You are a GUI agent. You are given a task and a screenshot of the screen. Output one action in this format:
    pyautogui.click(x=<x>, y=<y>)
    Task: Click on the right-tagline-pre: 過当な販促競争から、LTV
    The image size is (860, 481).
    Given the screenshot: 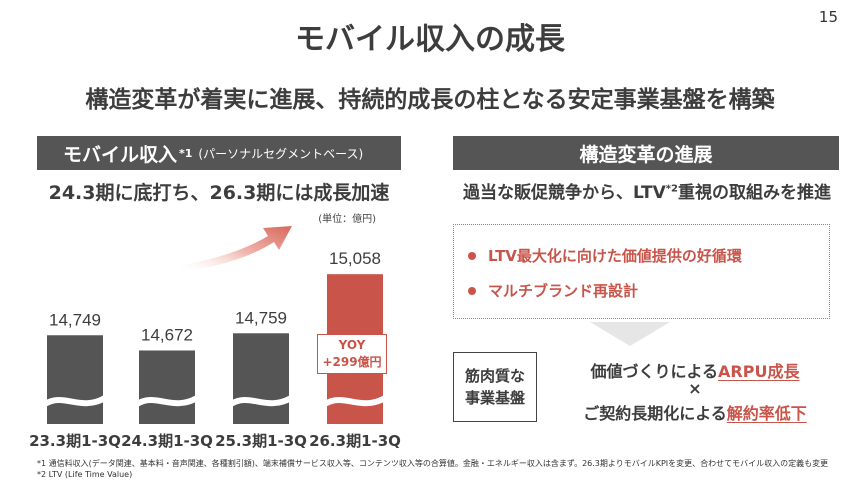 What is the action you would take?
    pyautogui.click(x=564, y=193)
    